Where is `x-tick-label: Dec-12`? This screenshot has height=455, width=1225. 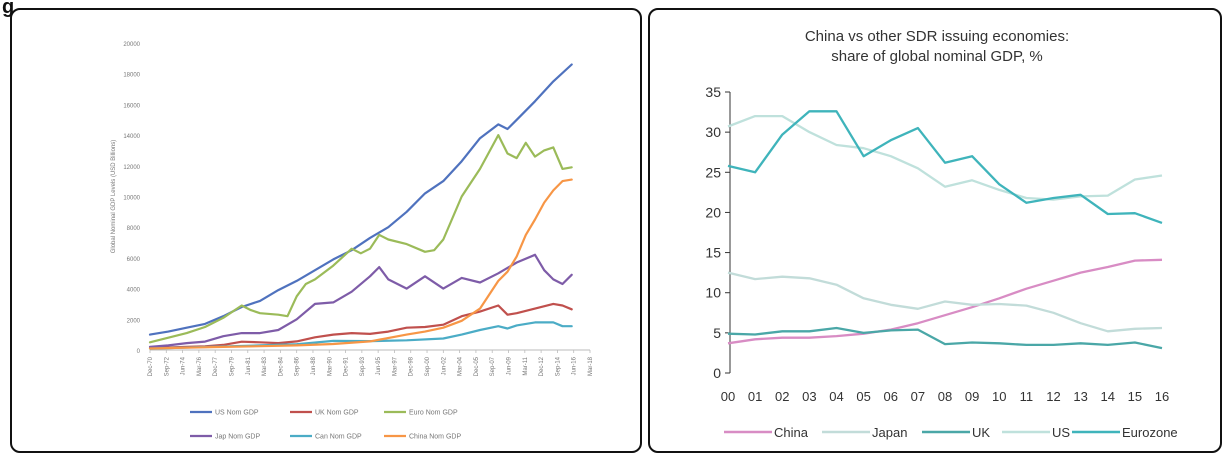
x-tick-label: Dec-12 is located at coordinates (542, 366).